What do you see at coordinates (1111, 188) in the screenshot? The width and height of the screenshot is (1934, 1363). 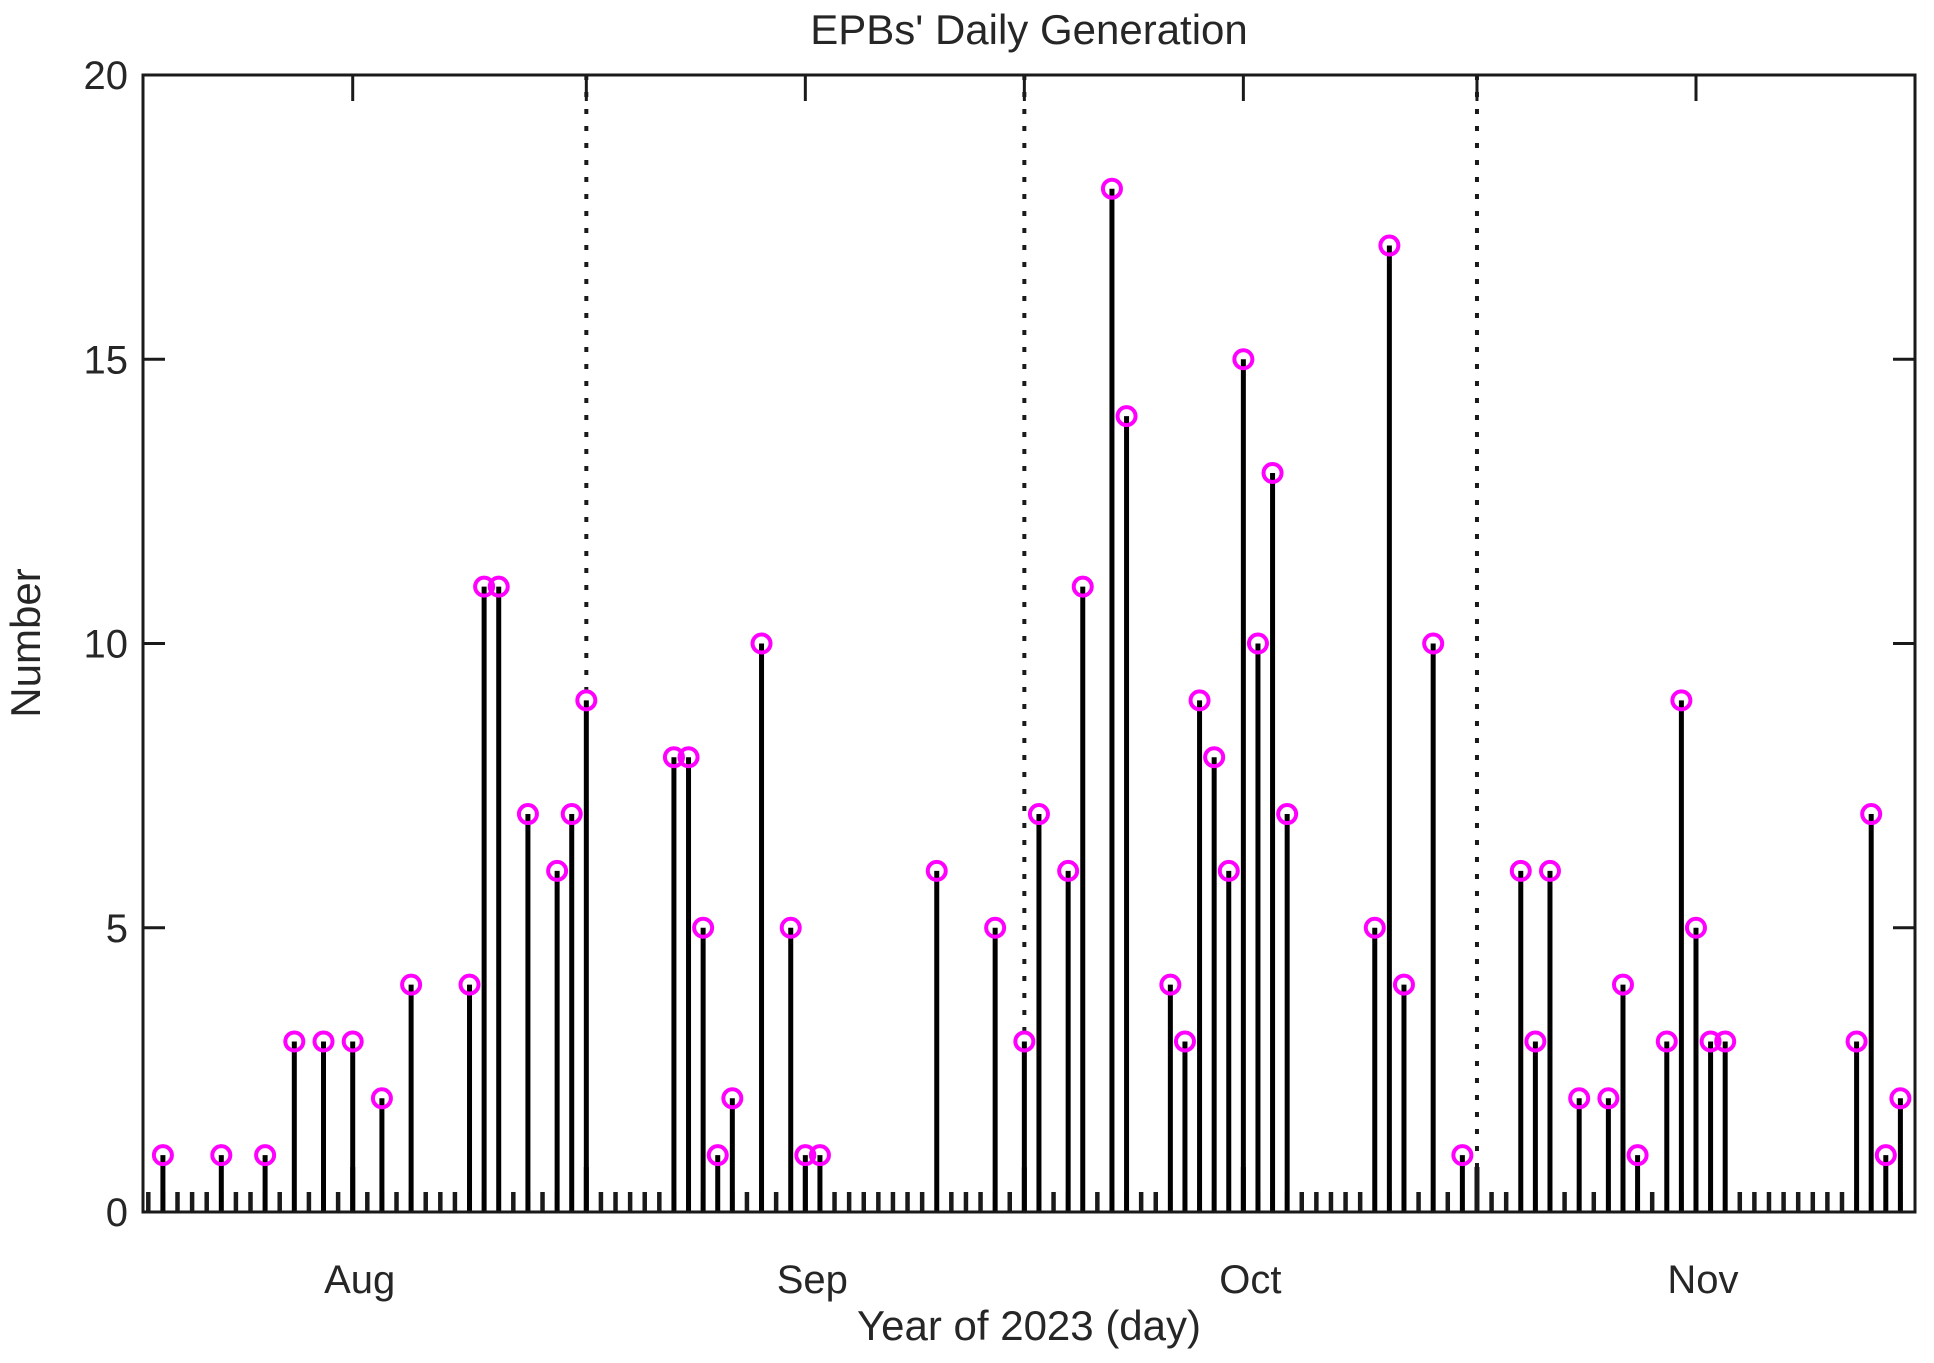 I see `marker-oct7` at bounding box center [1111, 188].